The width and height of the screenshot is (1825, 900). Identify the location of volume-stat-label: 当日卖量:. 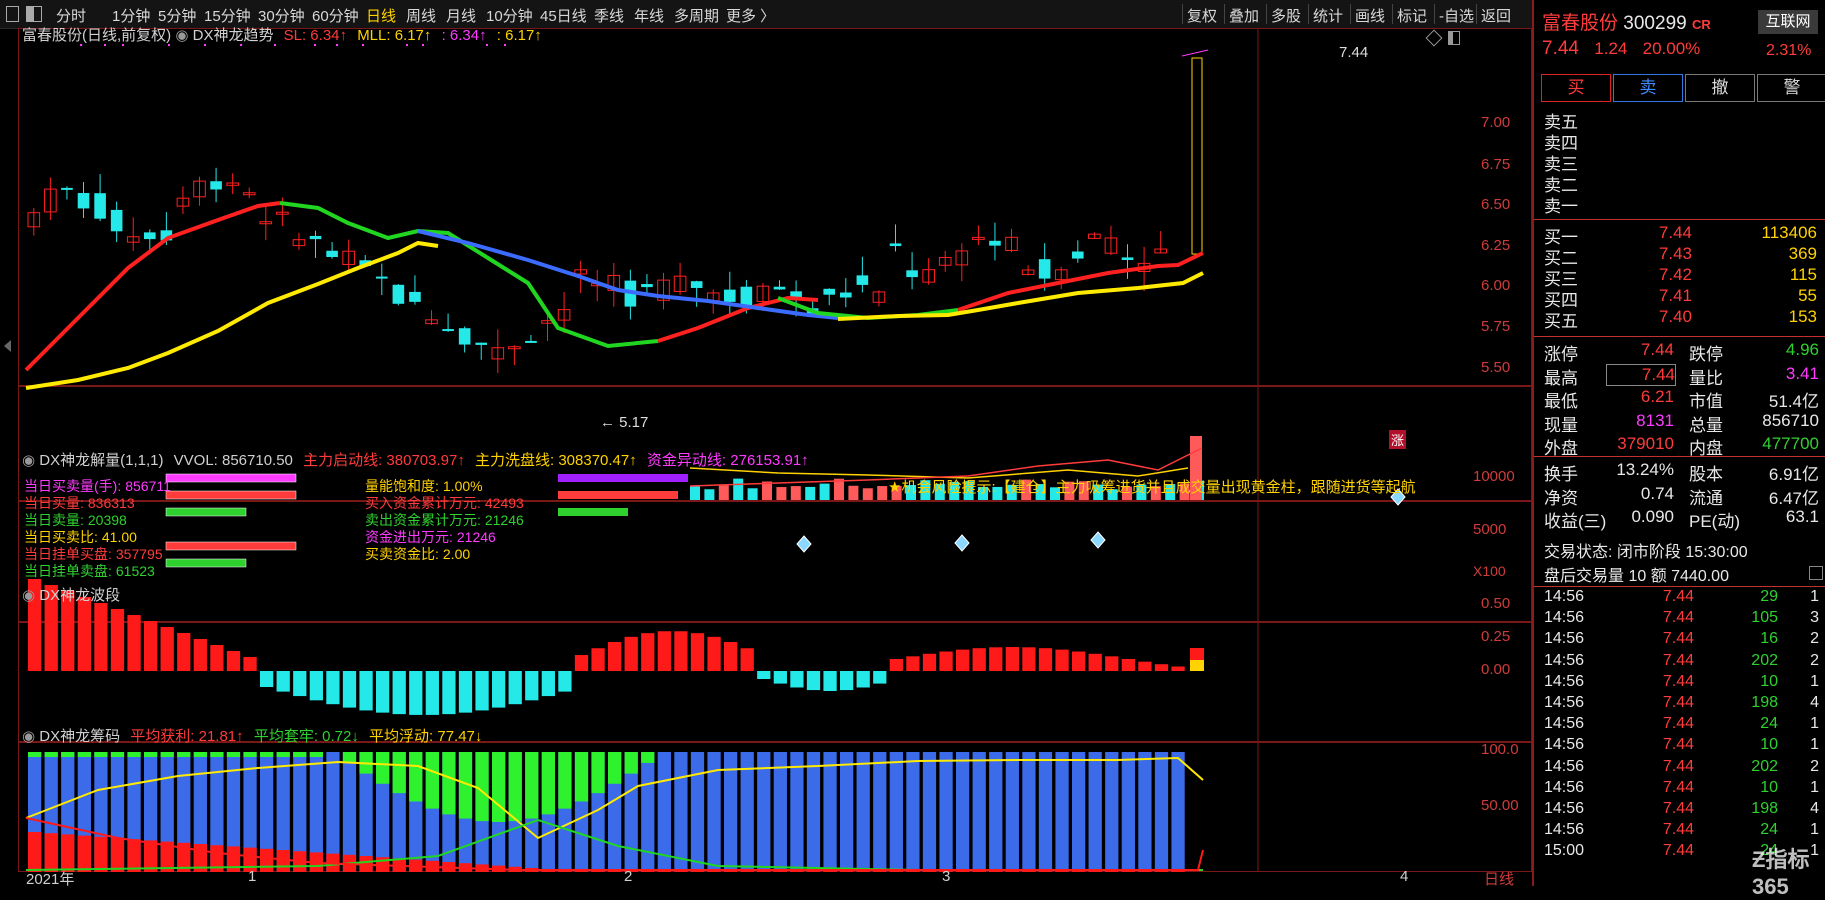
(54, 520).